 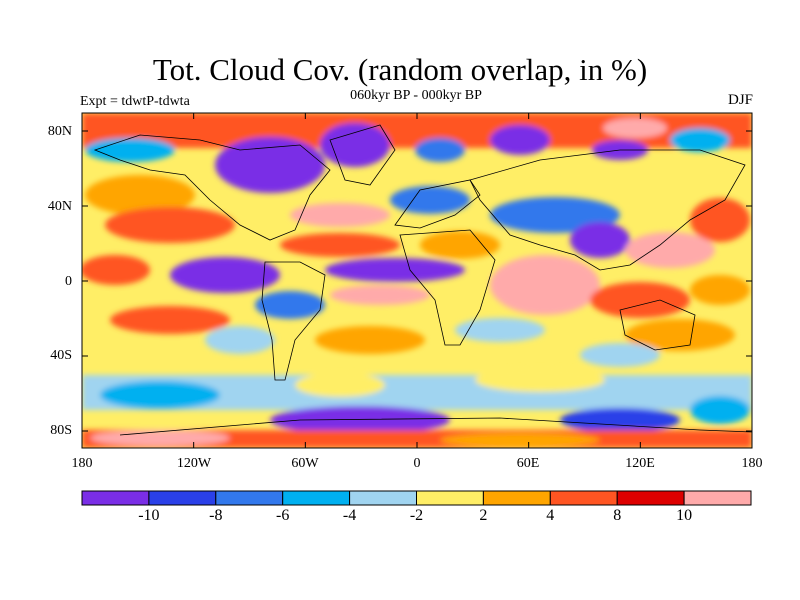 What do you see at coordinates (135, 101) in the screenshot?
I see `experiment-label: Expt = tdwtP-tdwta` at bounding box center [135, 101].